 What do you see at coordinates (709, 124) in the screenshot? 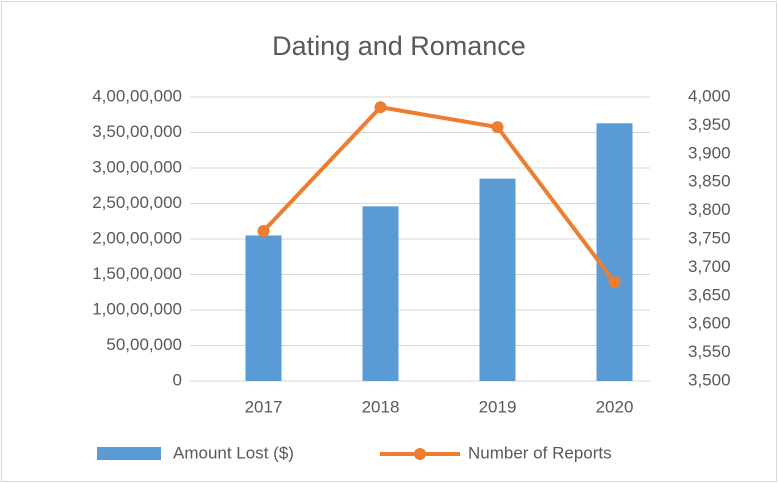
I see `y2-tick-label: 3,950` at bounding box center [709, 124].